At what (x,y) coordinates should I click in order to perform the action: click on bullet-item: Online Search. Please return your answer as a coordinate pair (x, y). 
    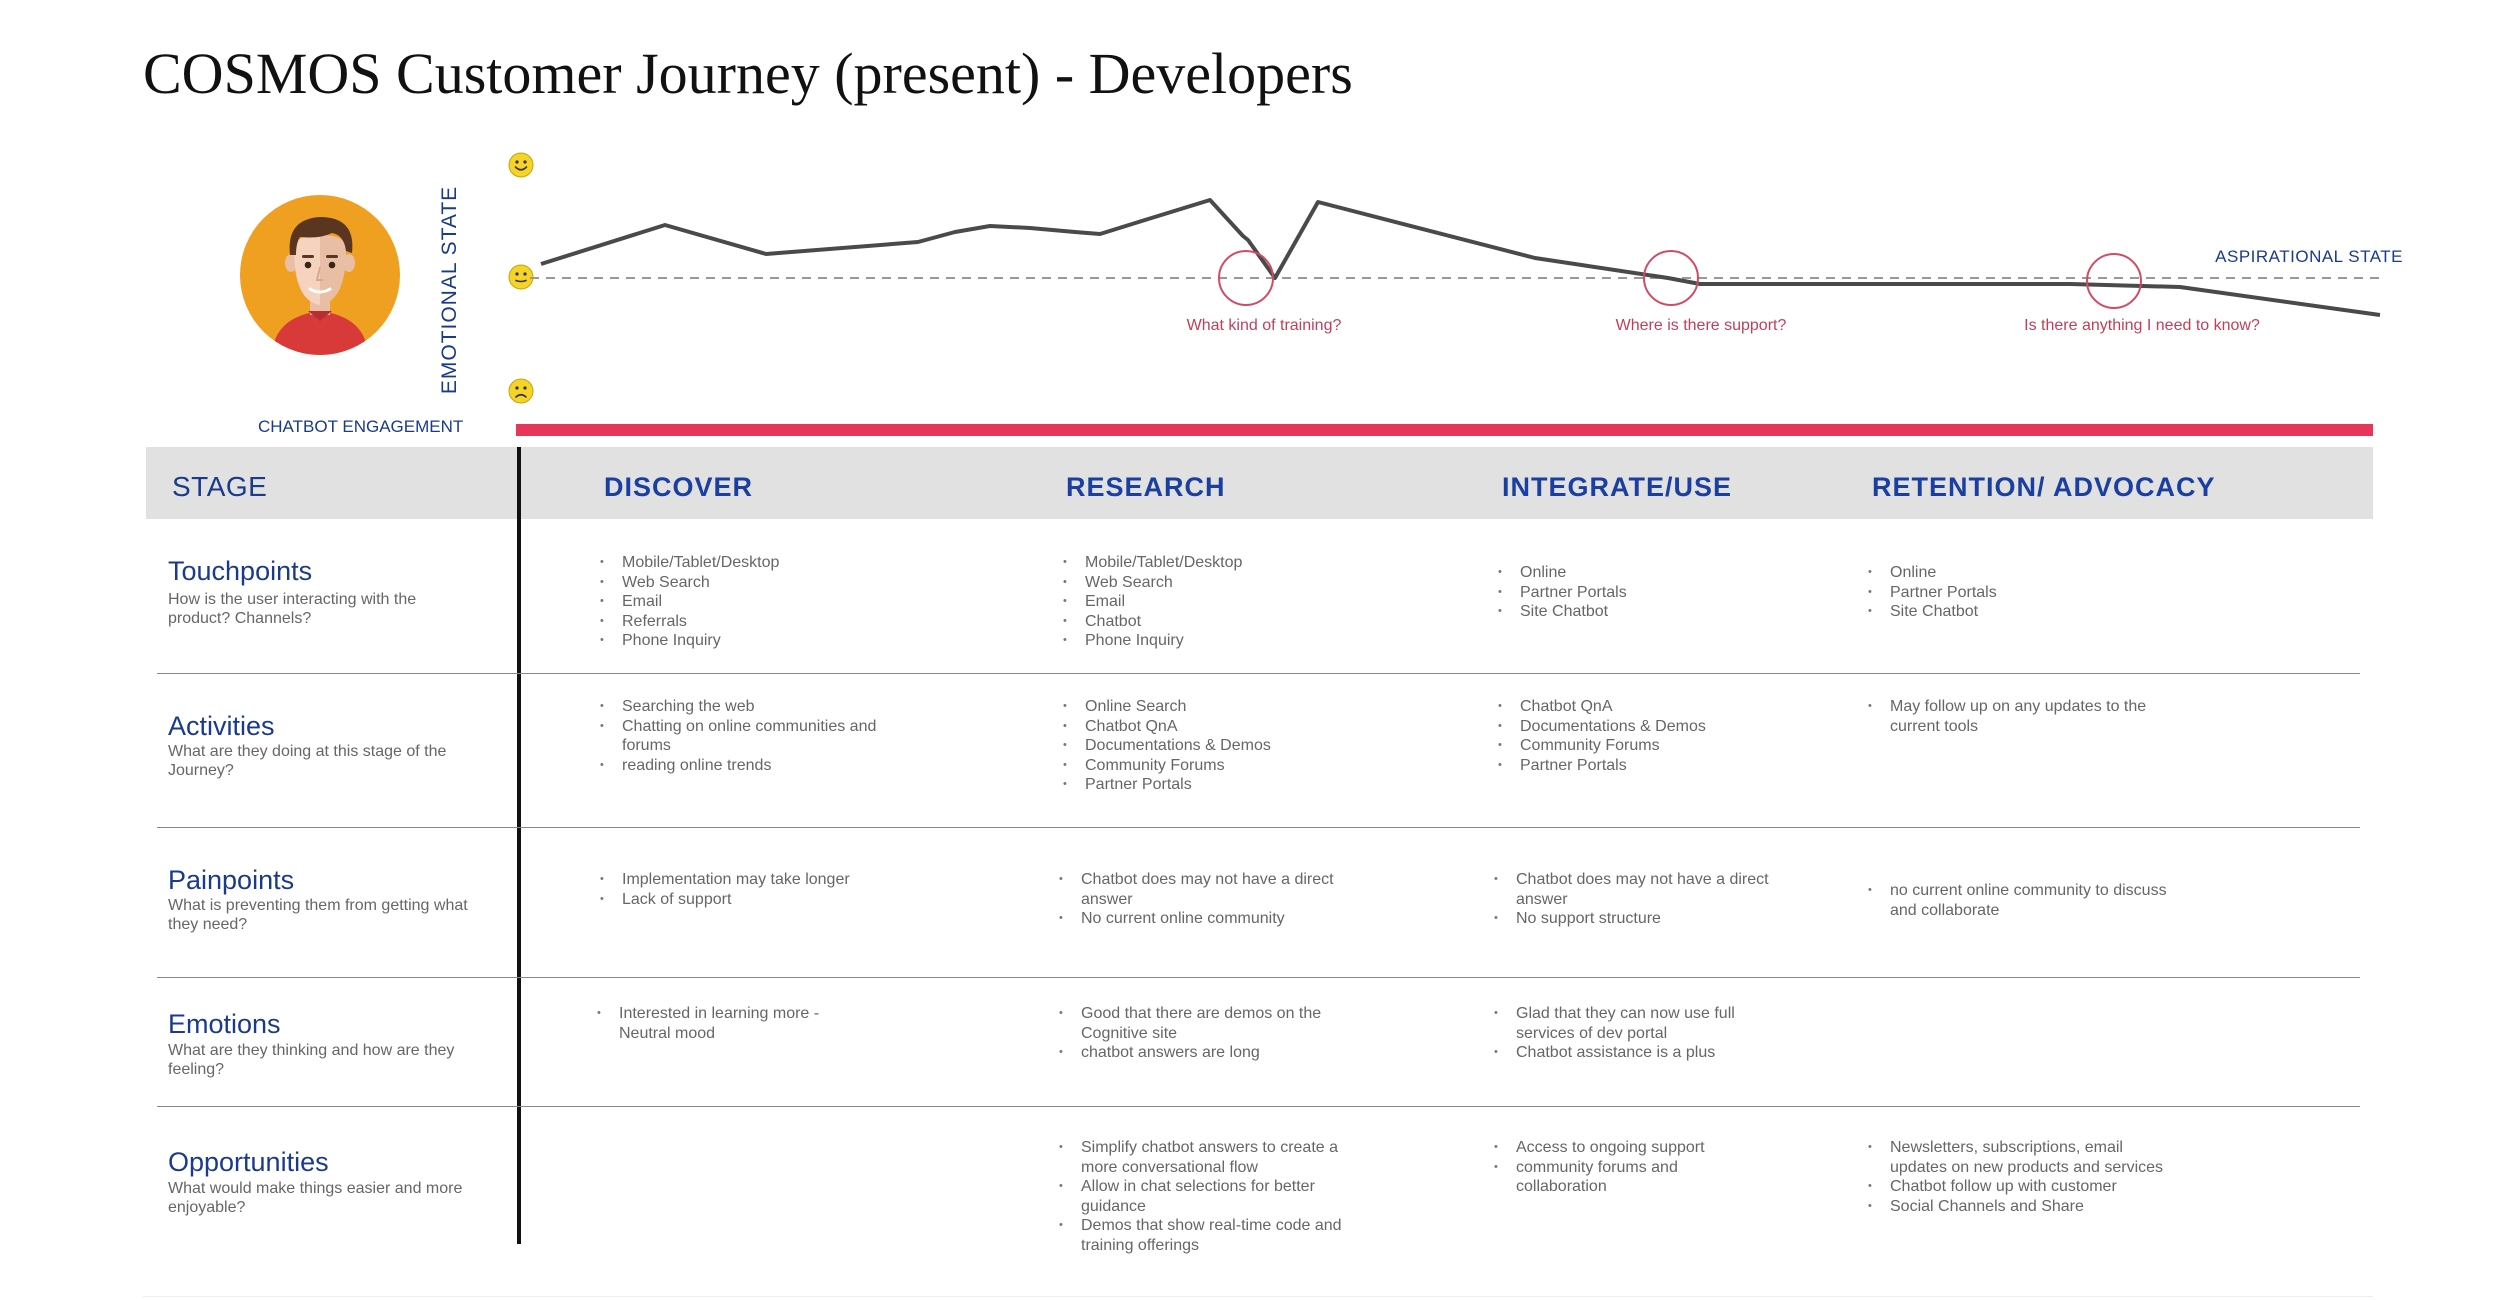
    Looking at the image, I should click on (1213, 707).